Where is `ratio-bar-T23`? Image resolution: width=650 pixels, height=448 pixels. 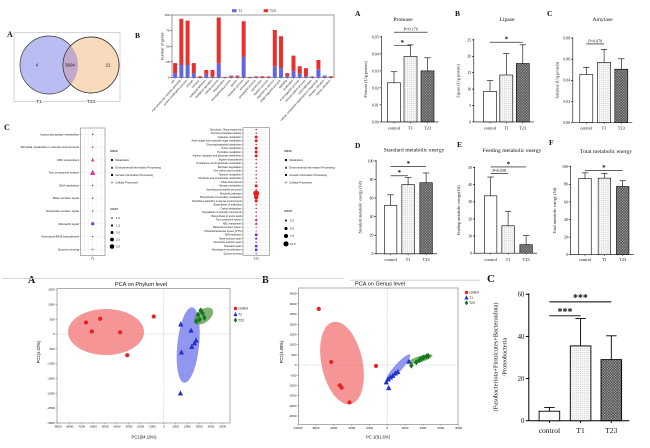 ratio-bar-T23 is located at coordinates (611, 390).